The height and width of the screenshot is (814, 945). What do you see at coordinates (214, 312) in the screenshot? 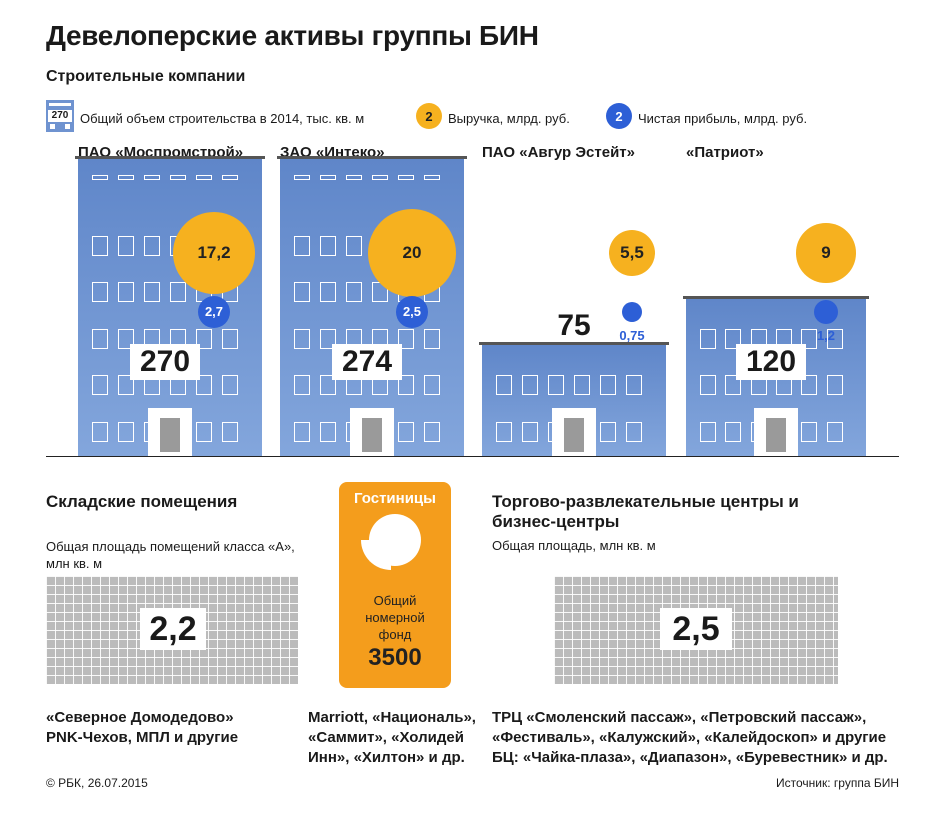
I see `profit-circle-mospromstroy: 2,7` at bounding box center [214, 312].